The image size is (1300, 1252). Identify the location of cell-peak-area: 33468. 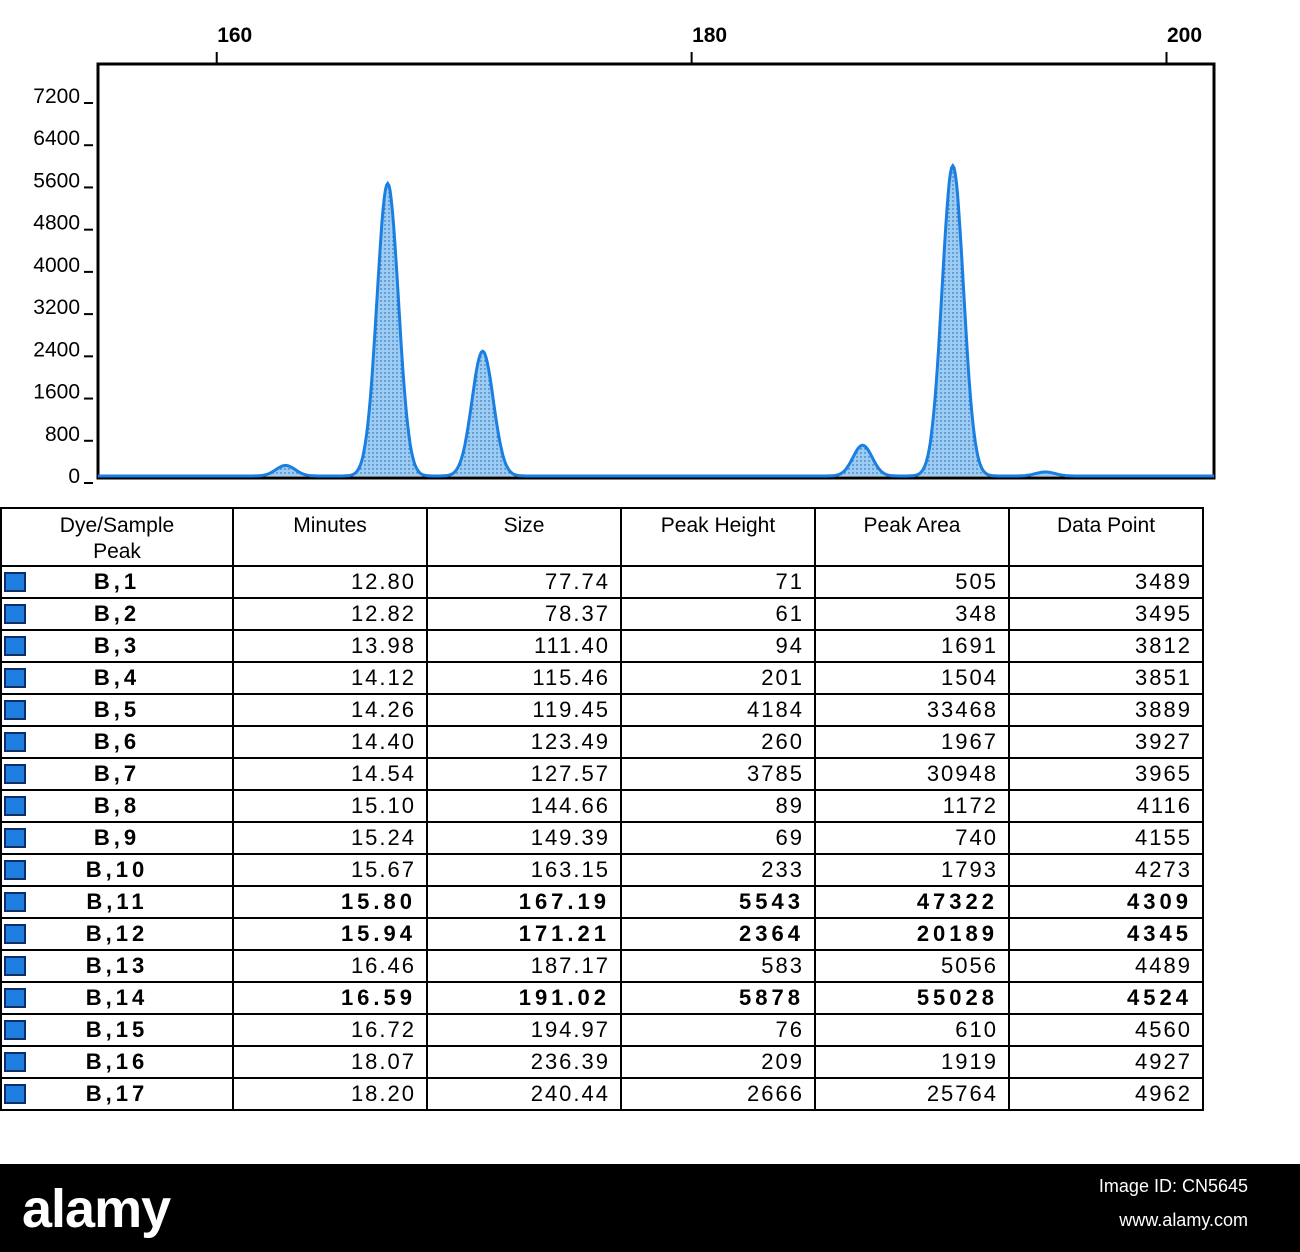
(912, 710).